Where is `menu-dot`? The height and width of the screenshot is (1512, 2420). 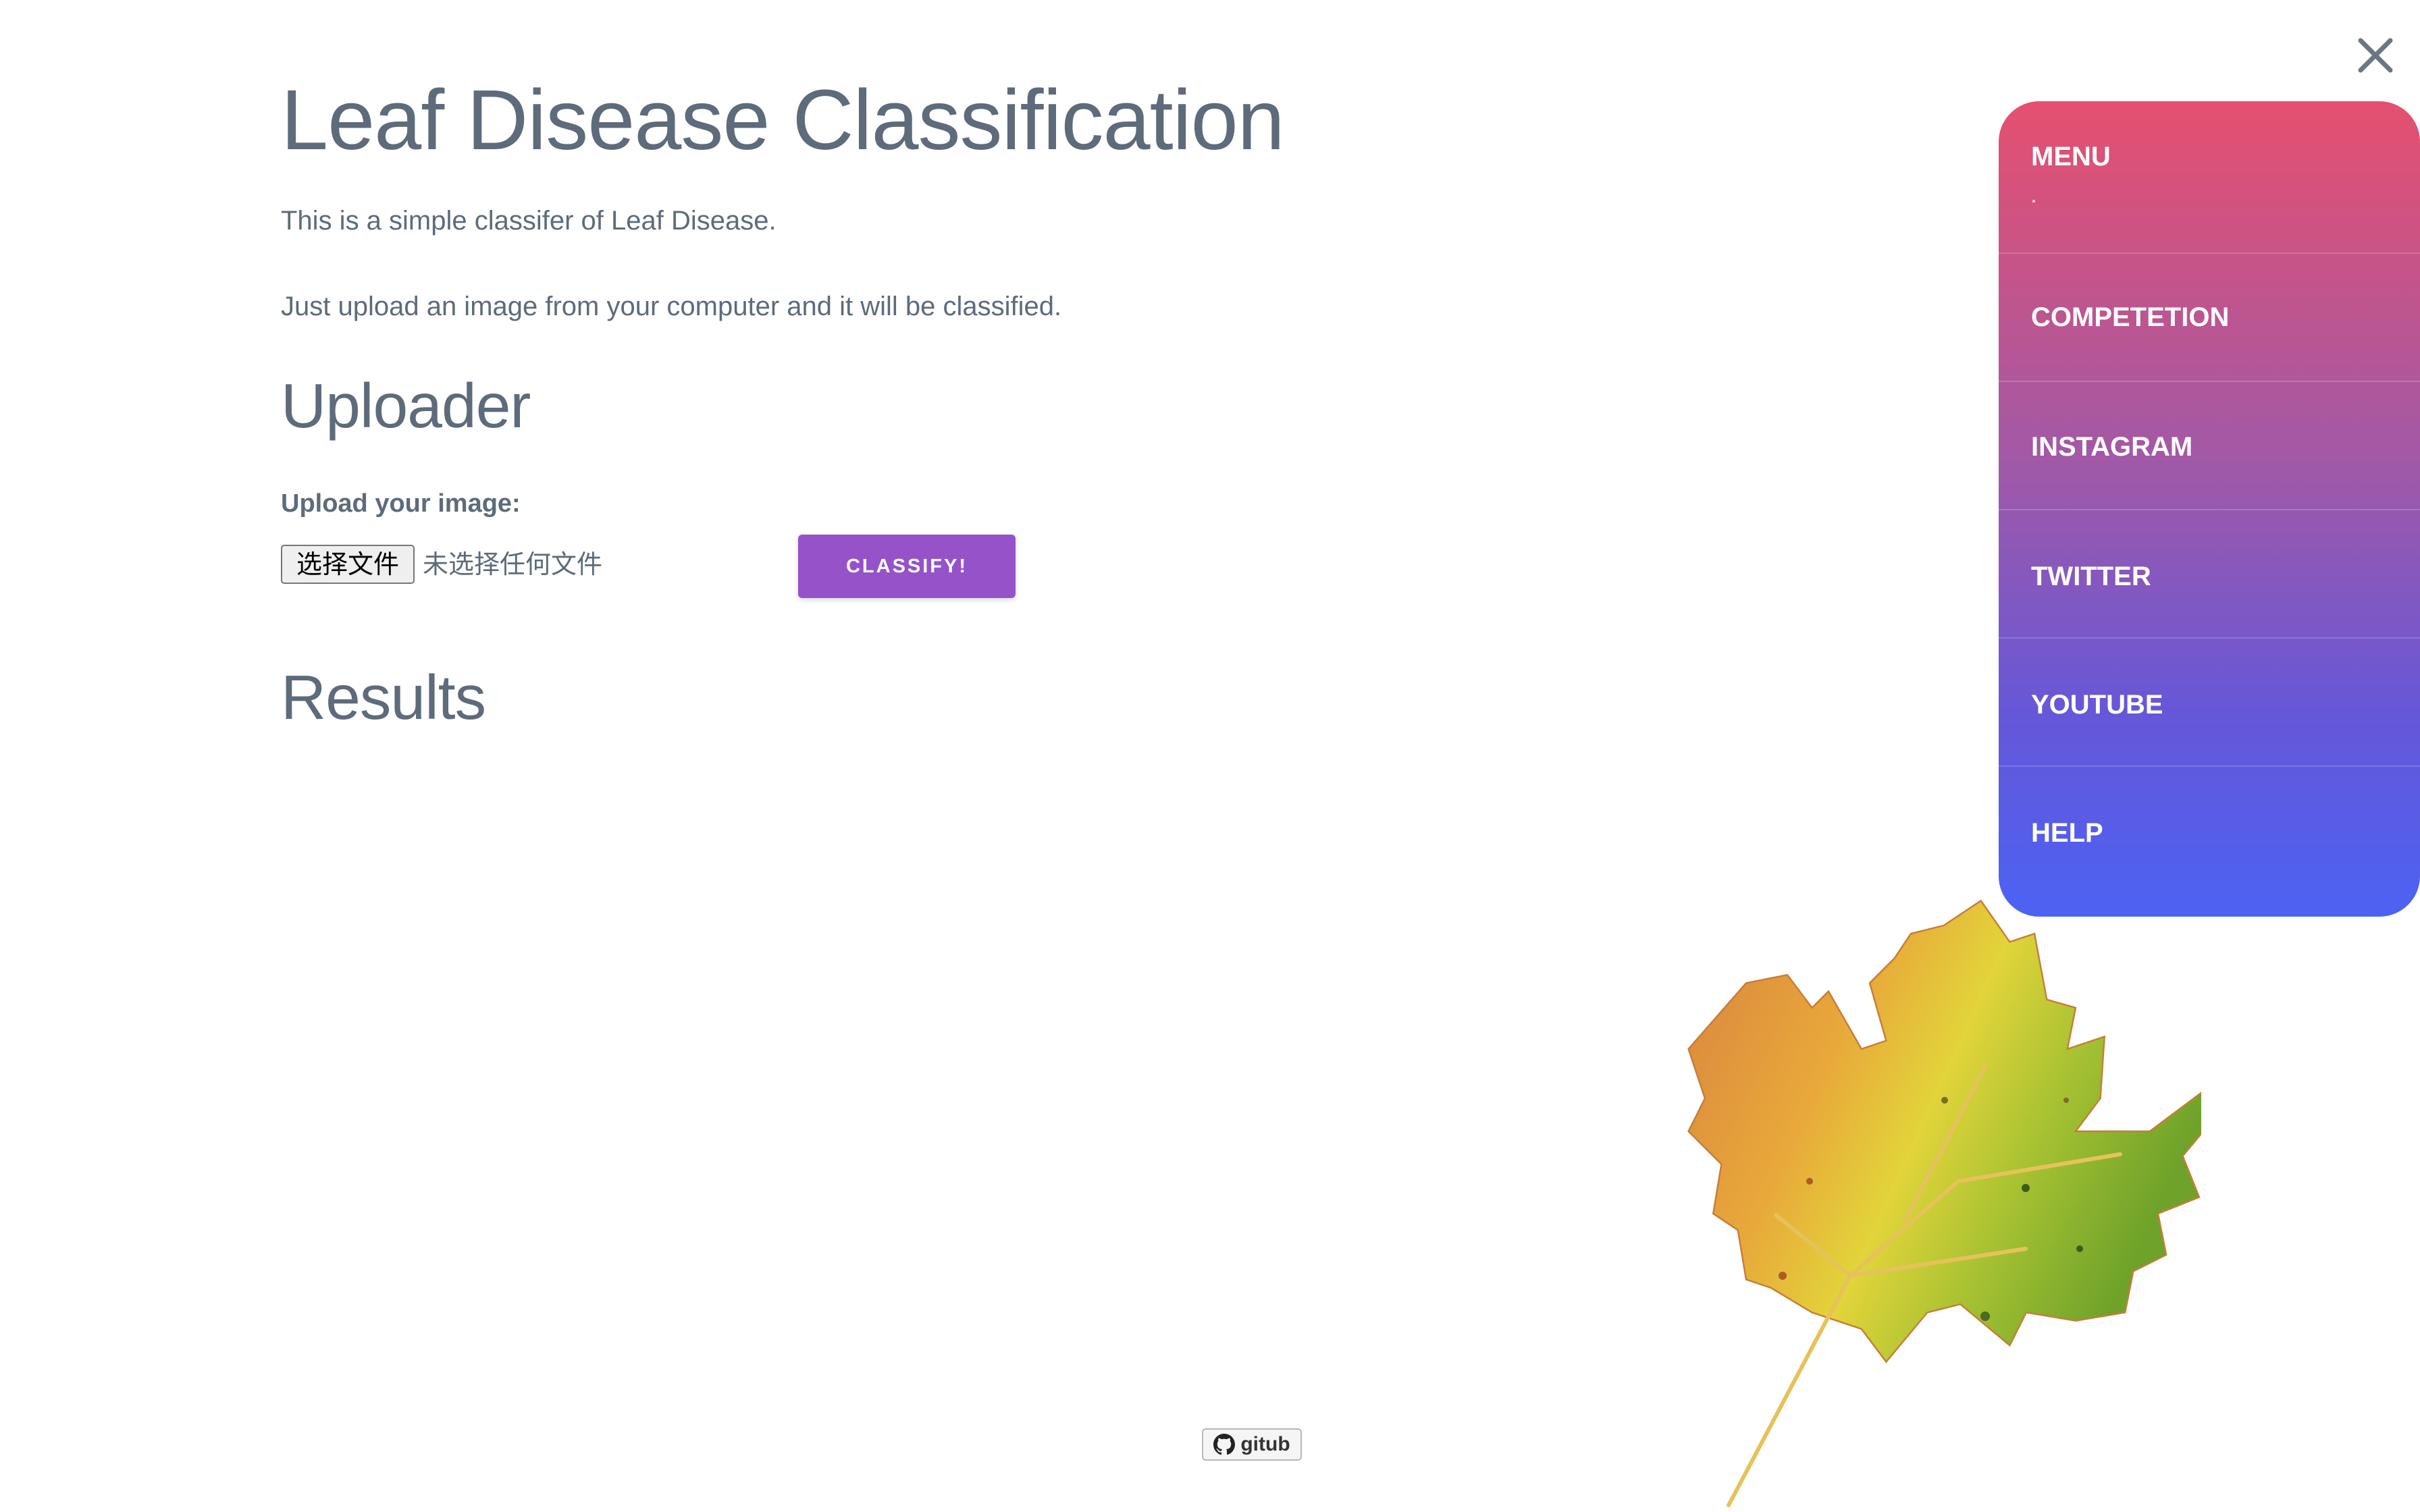
menu-dot is located at coordinates (2033, 201).